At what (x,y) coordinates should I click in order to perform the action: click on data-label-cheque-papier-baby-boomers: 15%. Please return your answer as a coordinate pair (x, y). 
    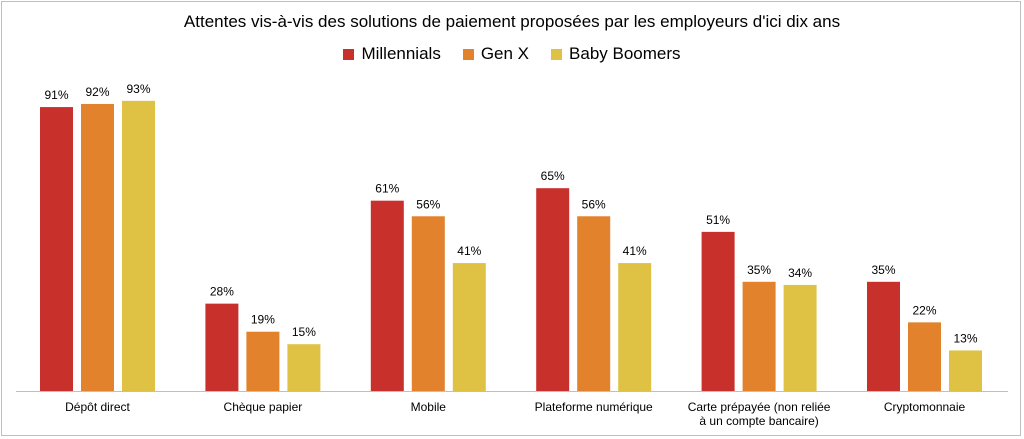
    Looking at the image, I should click on (304, 332).